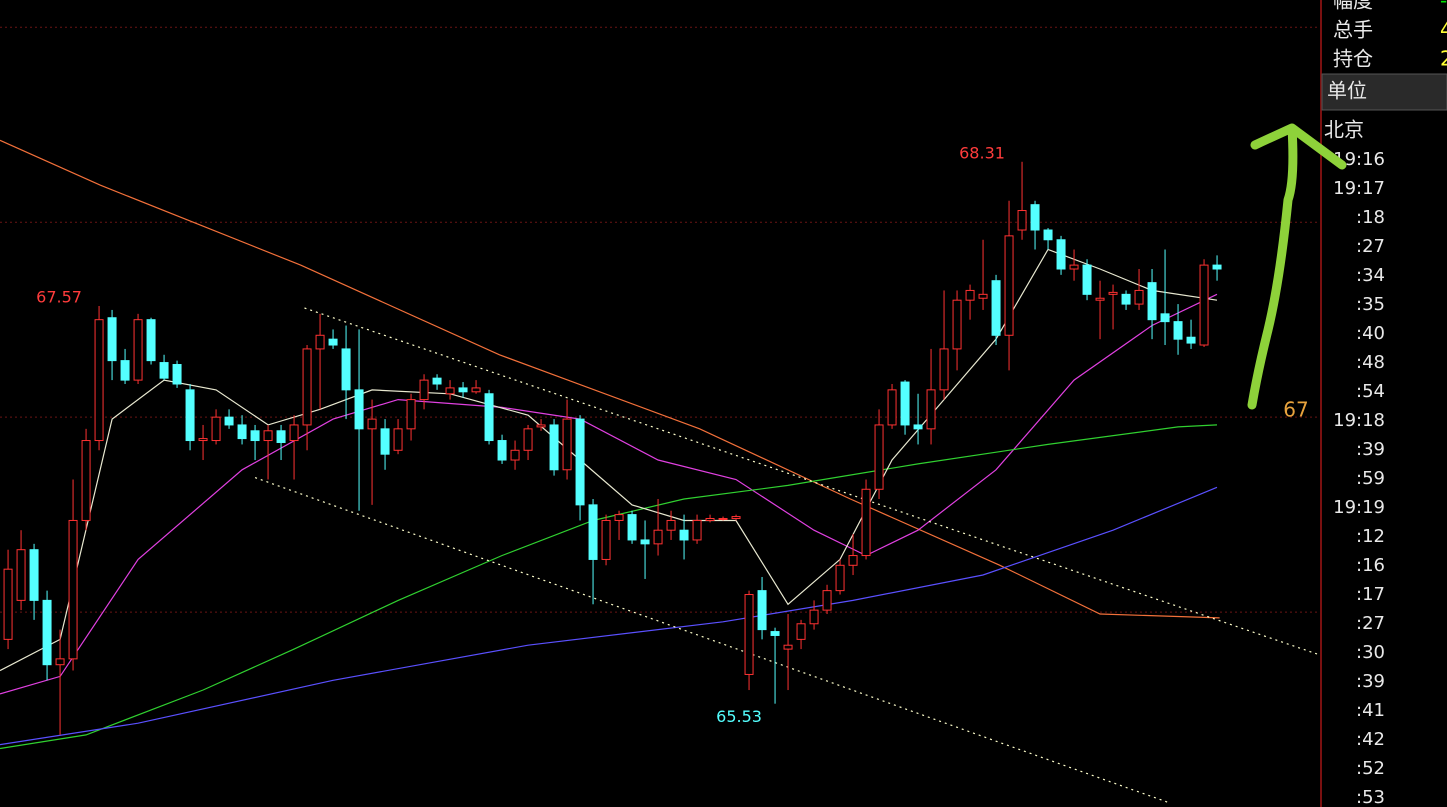  I want to click on high-label: 67.57, so click(59, 297).